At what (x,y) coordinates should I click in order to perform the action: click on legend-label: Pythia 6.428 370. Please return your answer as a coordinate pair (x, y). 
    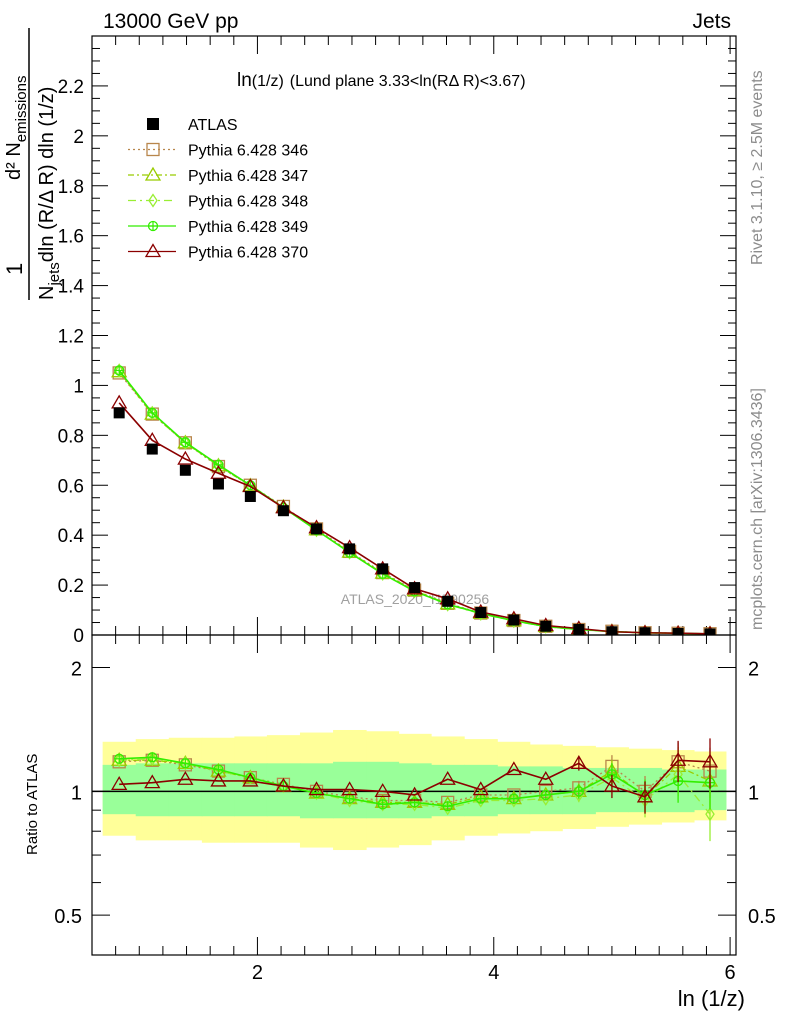
    Looking at the image, I should click on (248, 253).